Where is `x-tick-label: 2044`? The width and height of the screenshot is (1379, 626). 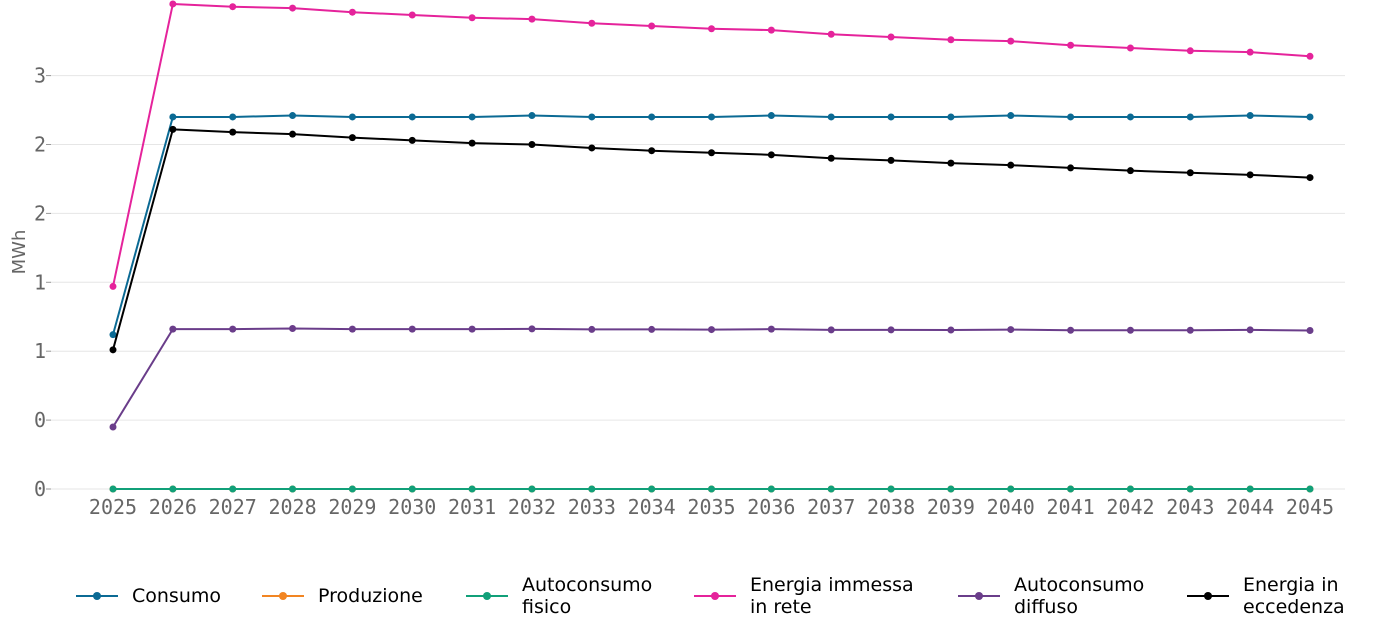 x-tick-label: 2044 is located at coordinates (1250, 507).